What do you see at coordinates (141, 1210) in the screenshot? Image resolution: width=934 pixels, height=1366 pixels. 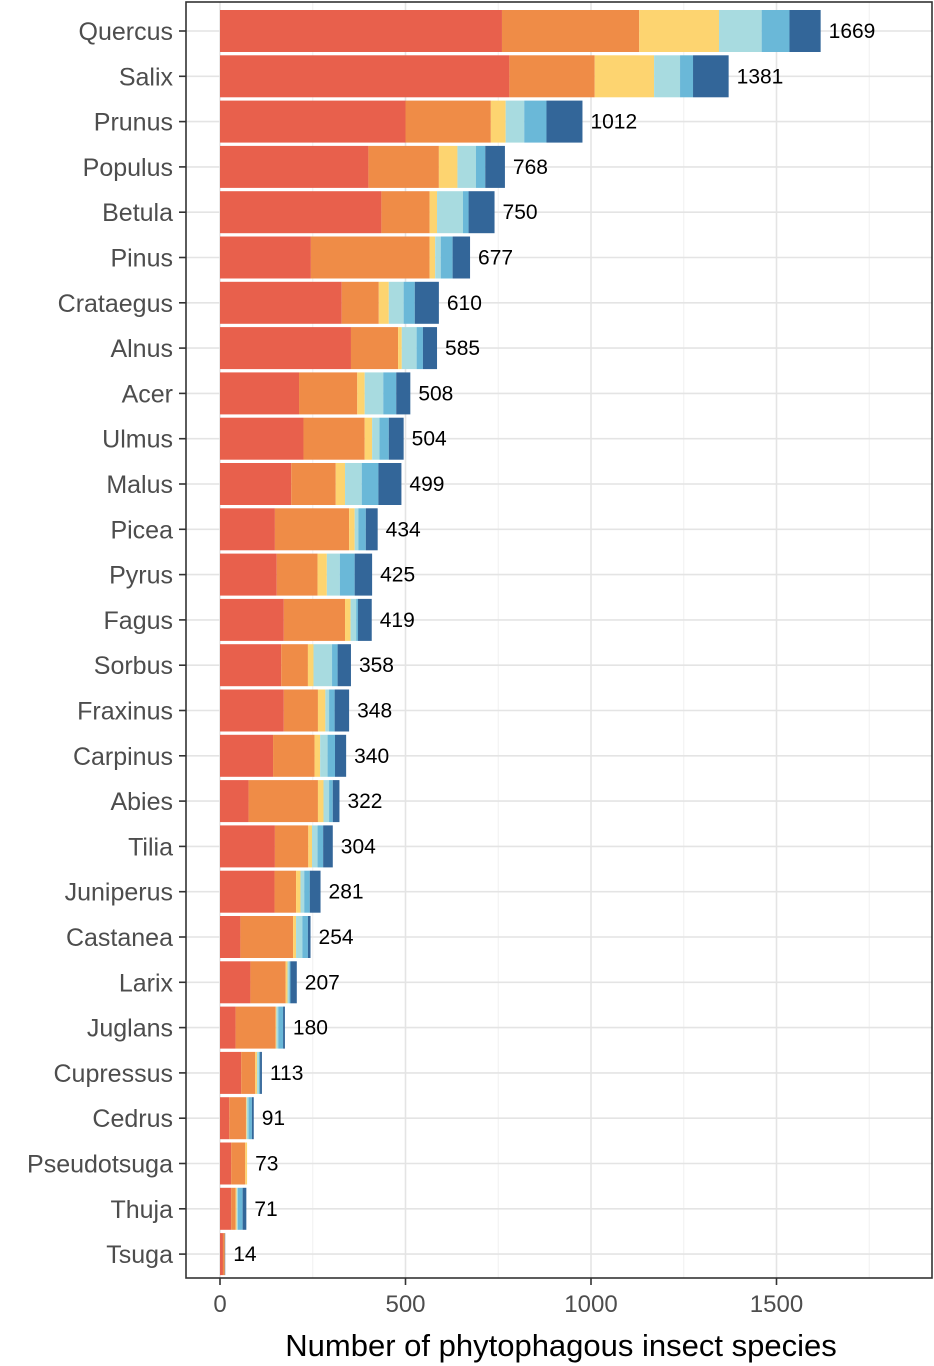 I see `y-tick-label-thuja: Thuja` at bounding box center [141, 1210].